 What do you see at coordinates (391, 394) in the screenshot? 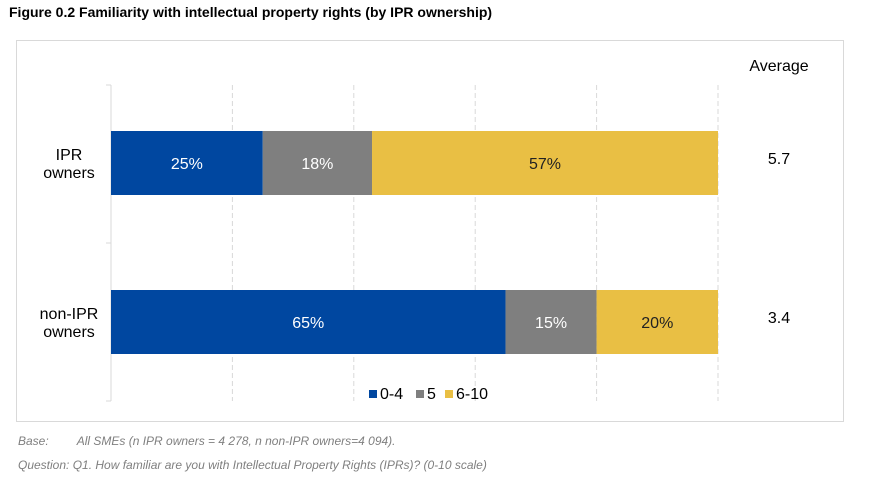
I see `legend-label: 0-4` at bounding box center [391, 394].